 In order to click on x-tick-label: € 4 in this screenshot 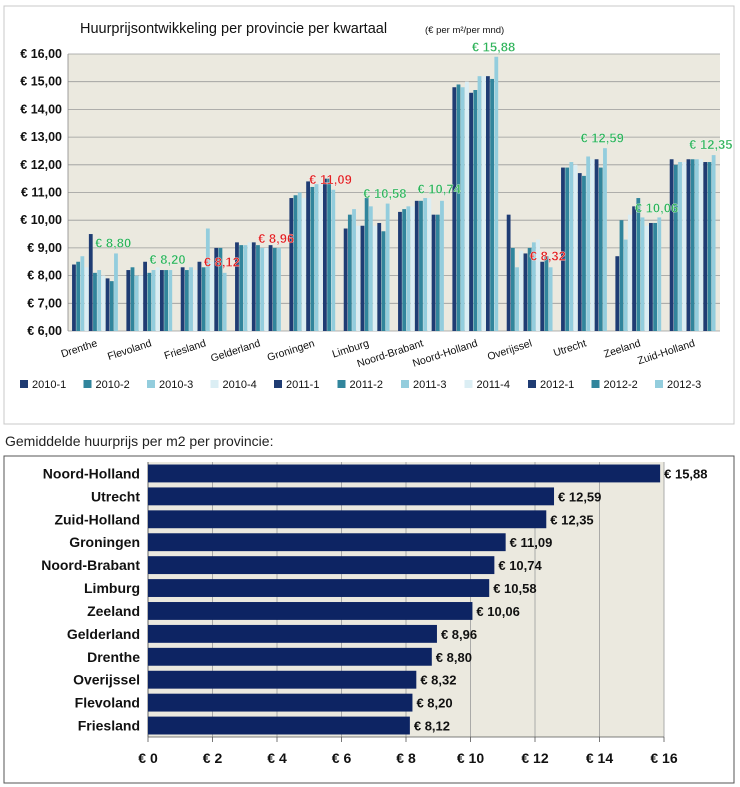, I will do `click(277, 758)`.